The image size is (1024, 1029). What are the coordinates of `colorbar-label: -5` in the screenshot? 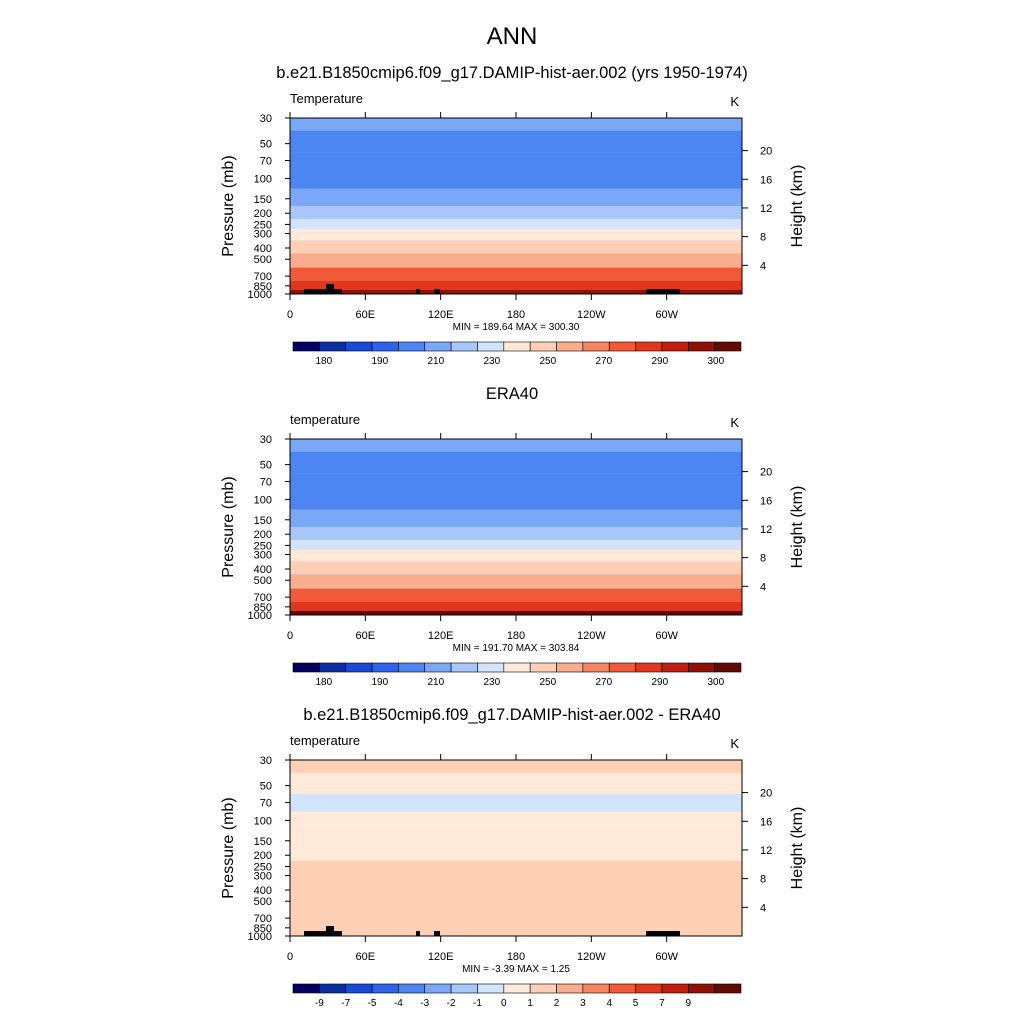 It's located at (372, 1003).